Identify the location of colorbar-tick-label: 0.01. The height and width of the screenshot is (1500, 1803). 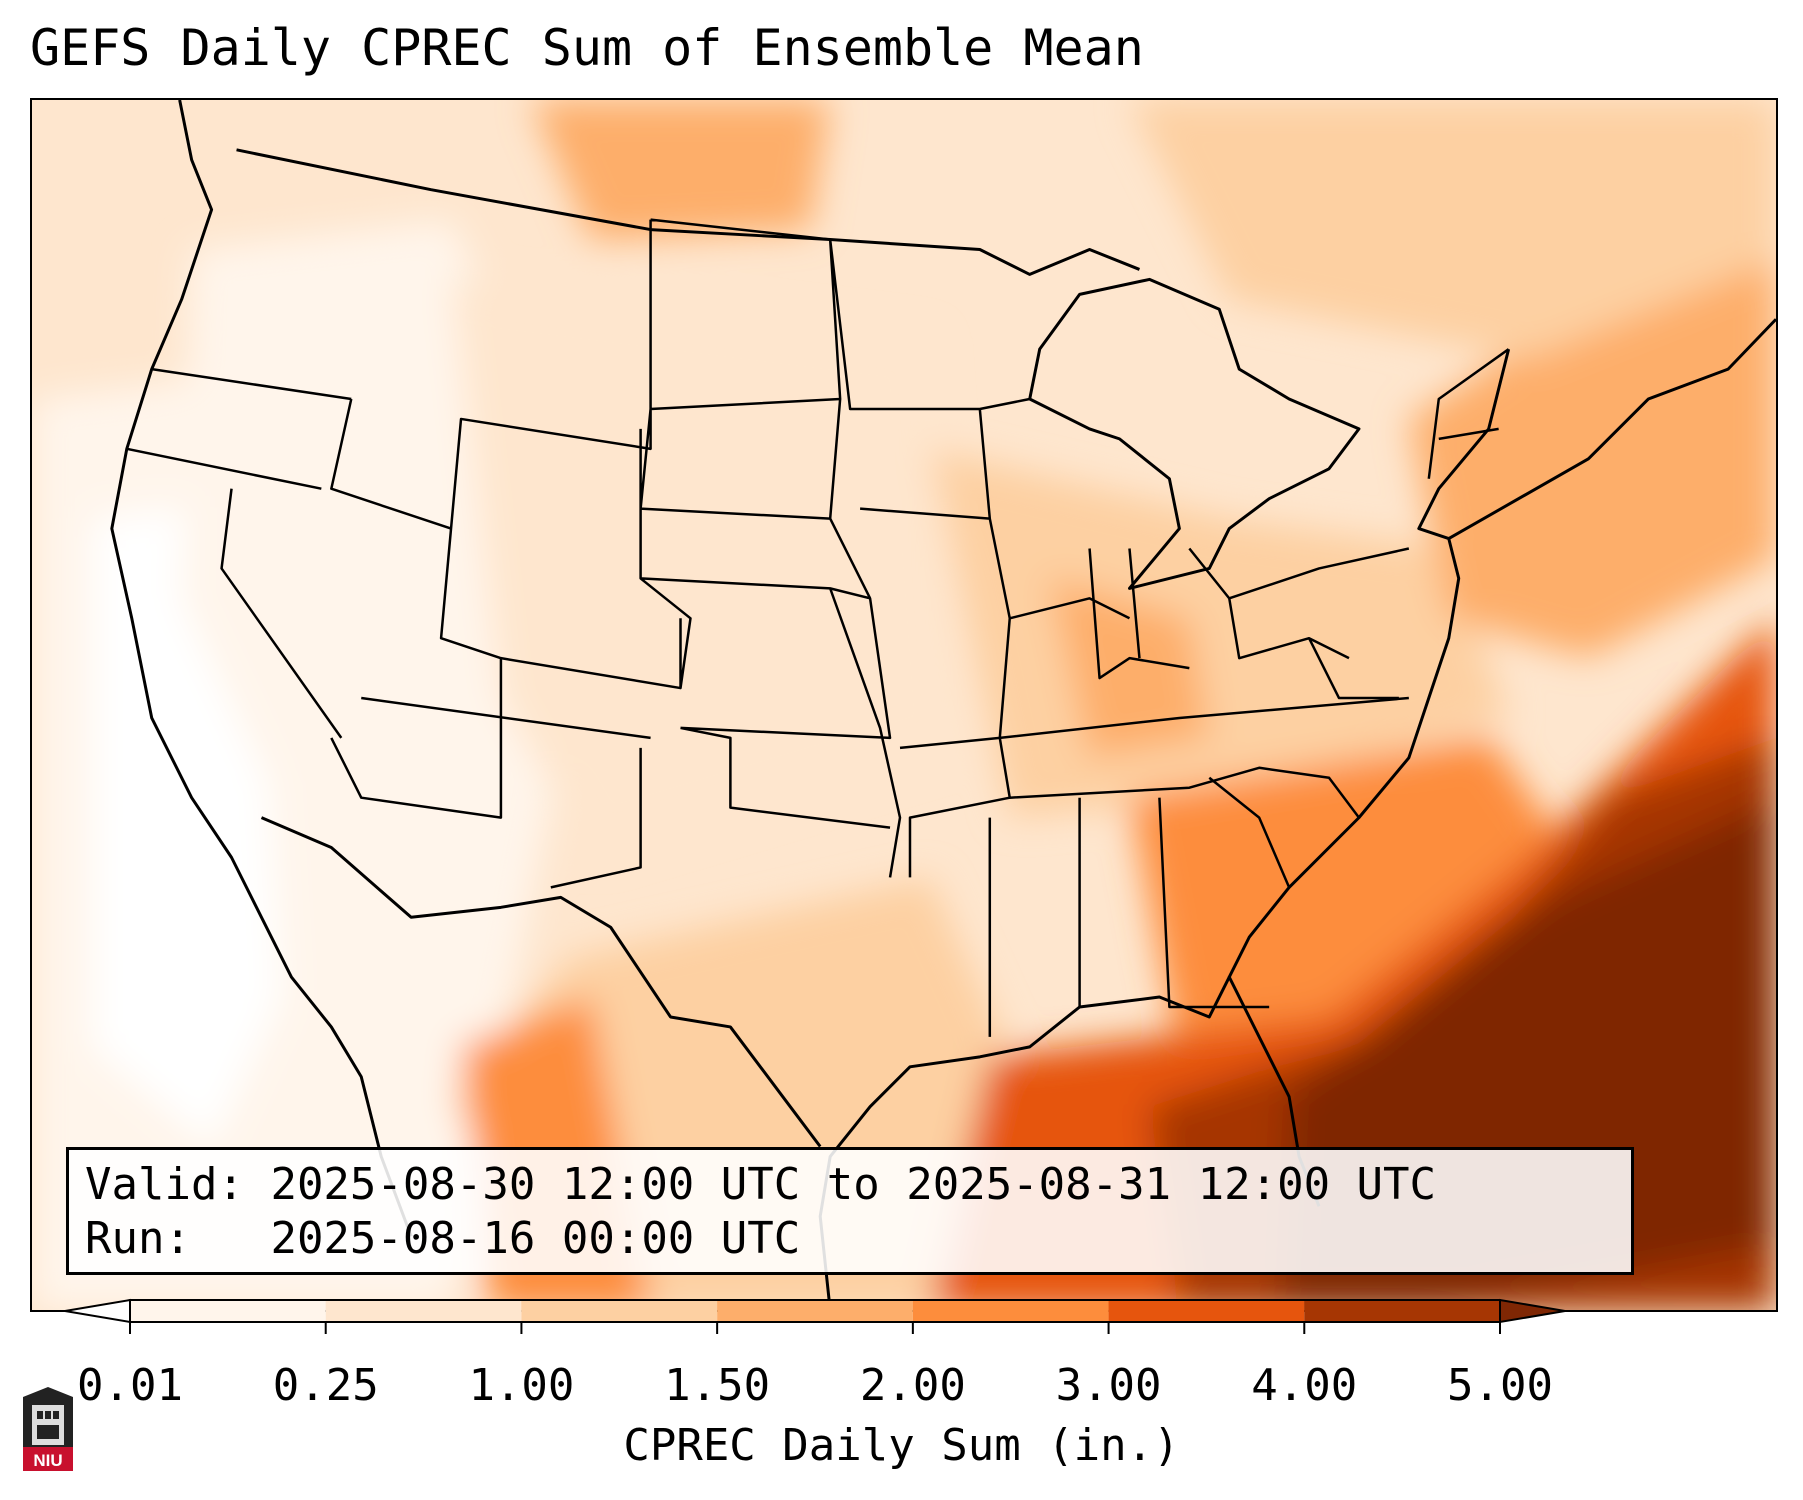
(130, 1385).